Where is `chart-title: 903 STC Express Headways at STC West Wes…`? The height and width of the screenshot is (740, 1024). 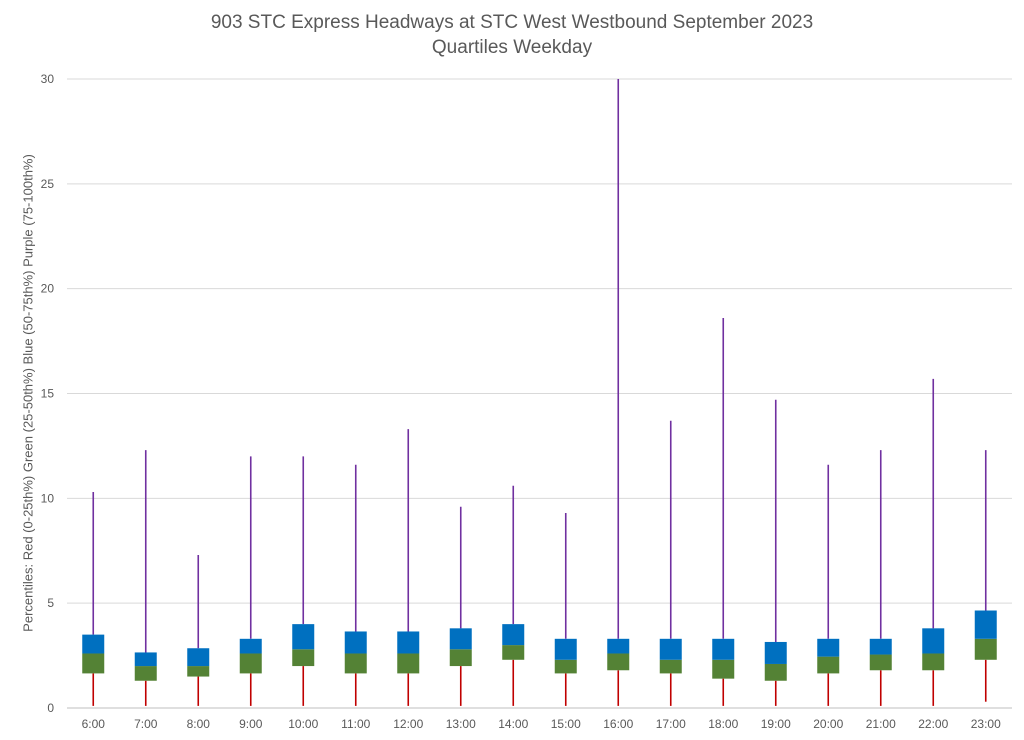 chart-title: 903 STC Express Headways at STC West Wes… is located at coordinates (512, 22).